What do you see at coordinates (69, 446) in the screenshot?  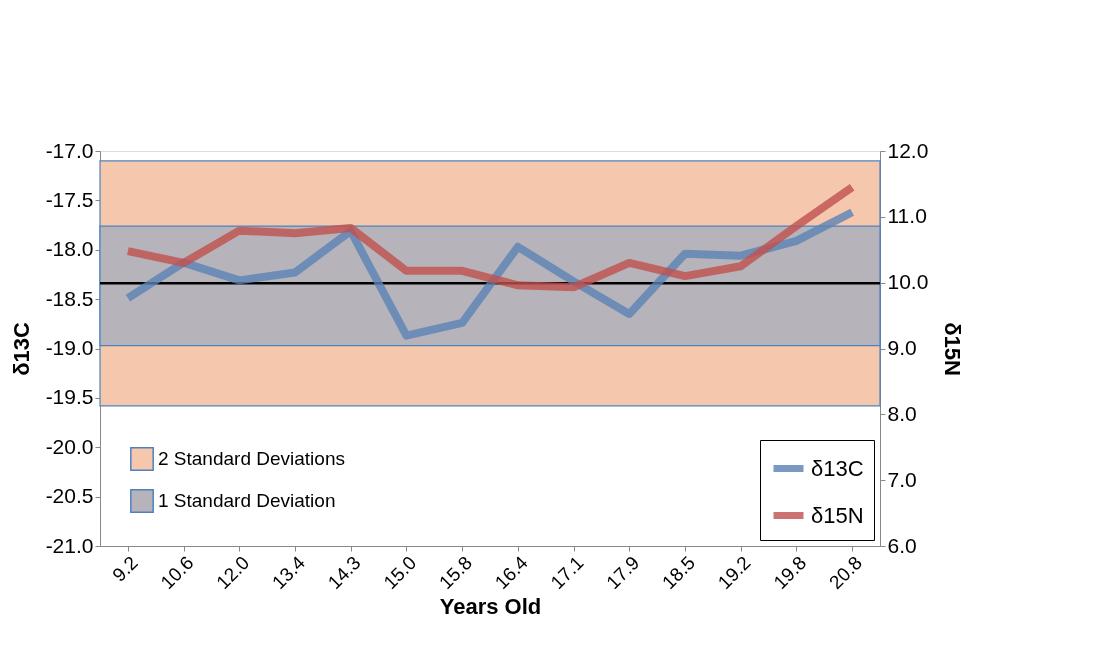 I see `y-tick-label: -20.0` at bounding box center [69, 446].